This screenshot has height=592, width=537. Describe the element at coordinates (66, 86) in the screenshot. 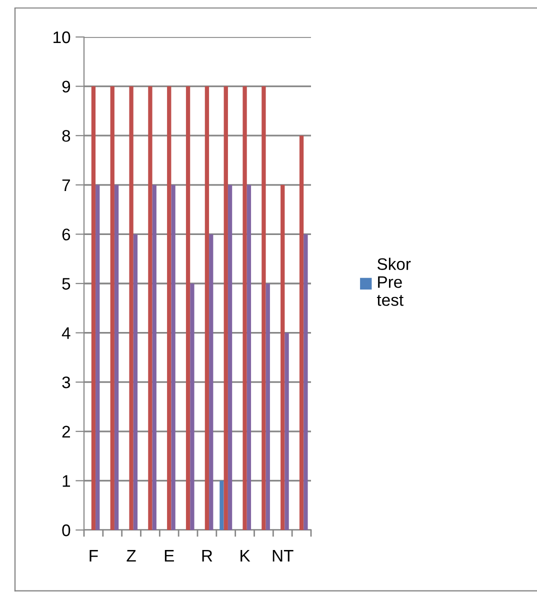

I see `y-tick-label: 9` at that location.